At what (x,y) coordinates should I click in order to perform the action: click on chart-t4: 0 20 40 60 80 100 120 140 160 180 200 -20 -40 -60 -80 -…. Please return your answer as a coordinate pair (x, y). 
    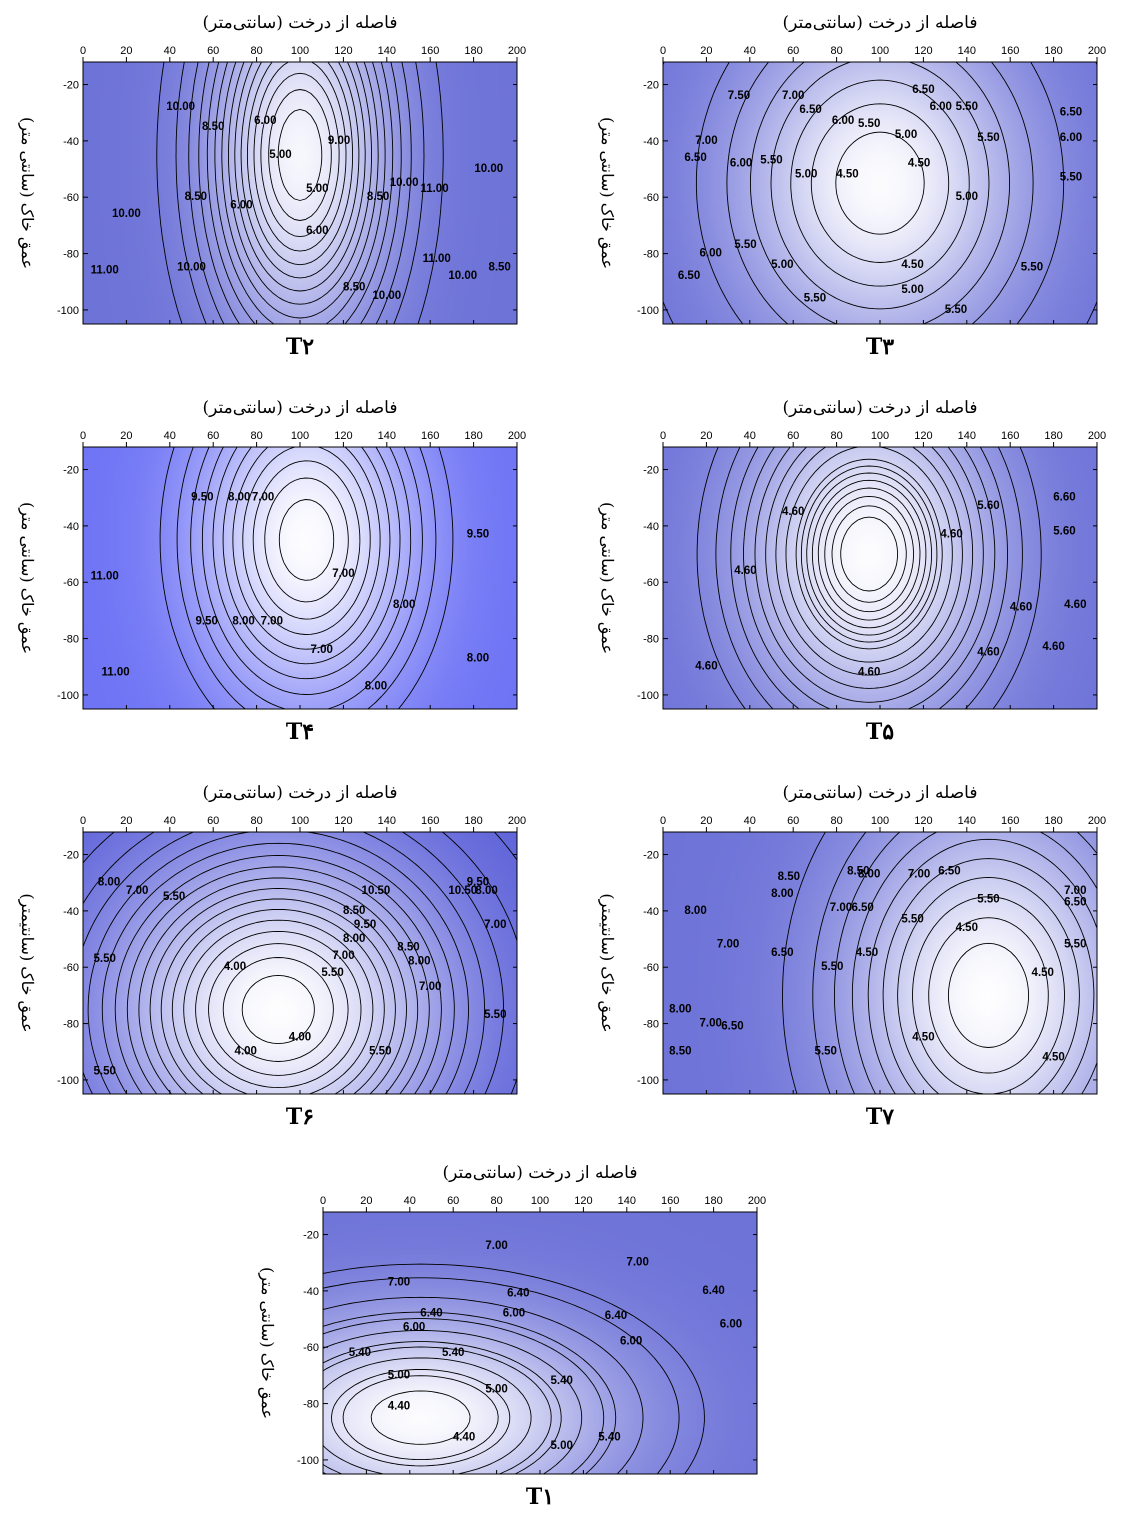
    Looking at the image, I should click on (280, 569).